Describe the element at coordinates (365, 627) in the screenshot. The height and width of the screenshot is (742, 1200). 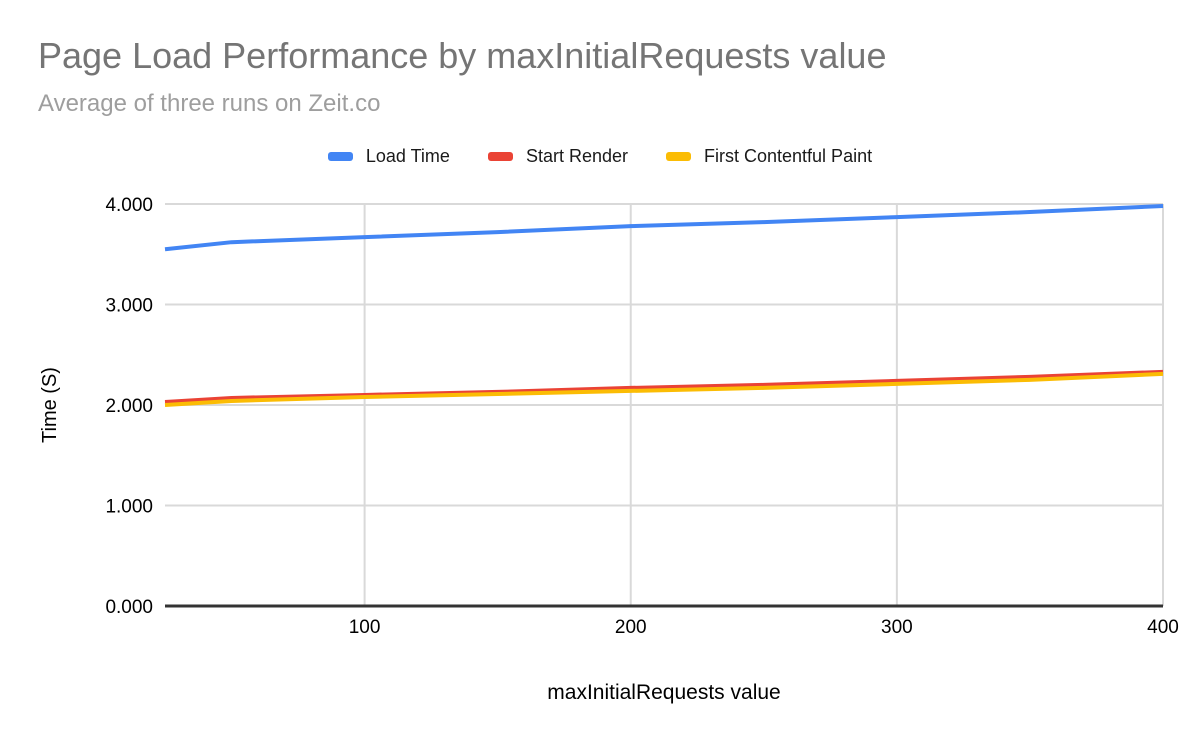
I see `x-tick-label: 100` at that location.